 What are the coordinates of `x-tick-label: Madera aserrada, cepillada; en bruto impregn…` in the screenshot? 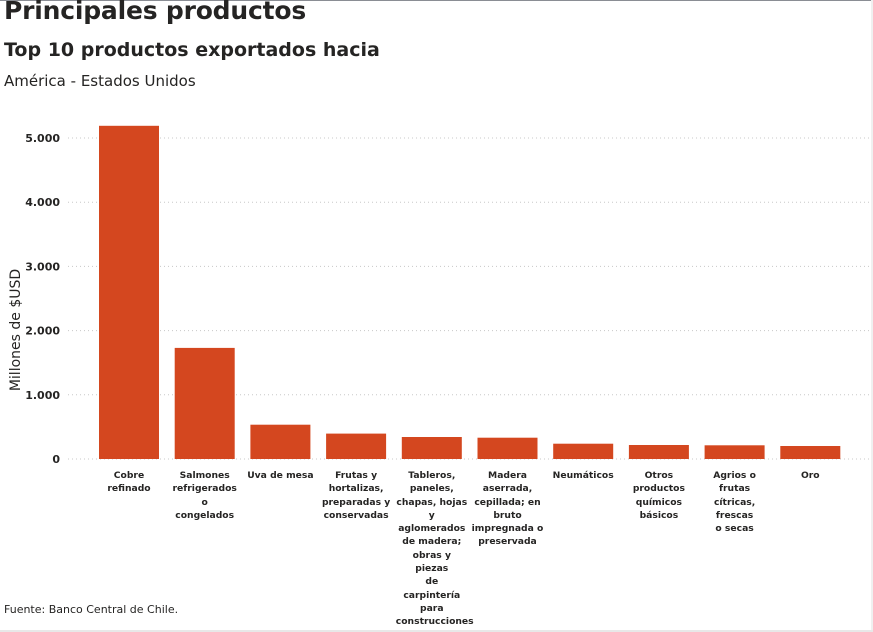 It's located at (507, 509).